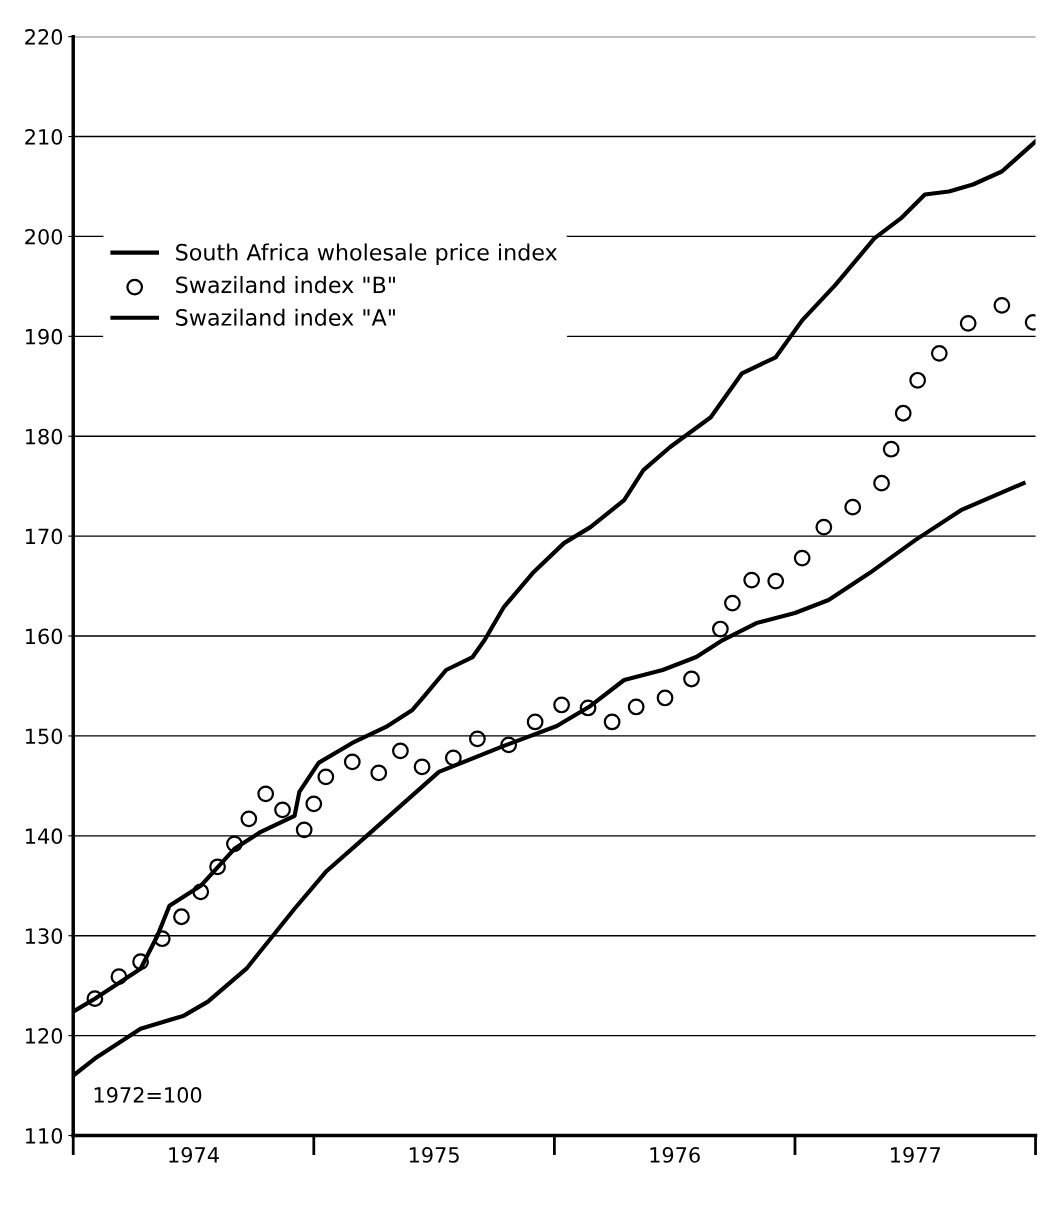 The width and height of the screenshot is (1046, 1221). What do you see at coordinates (44, 436) in the screenshot?
I see `y-tick-label: 180` at bounding box center [44, 436].